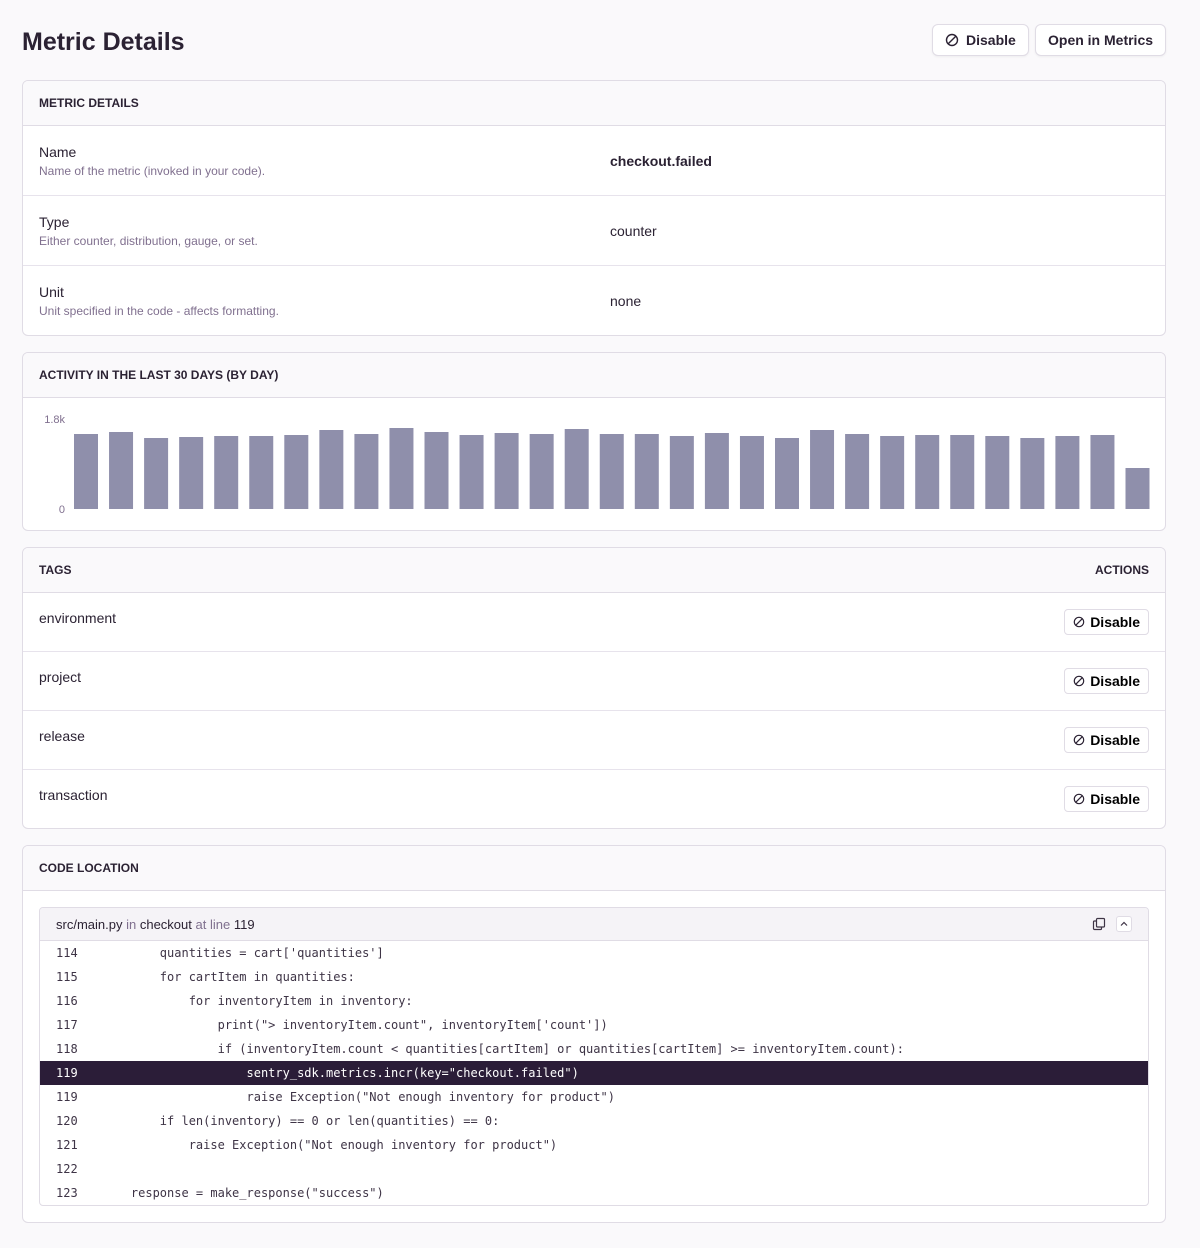 The height and width of the screenshot is (1248, 1200). I want to click on line-number: 116, so click(67, 1001).